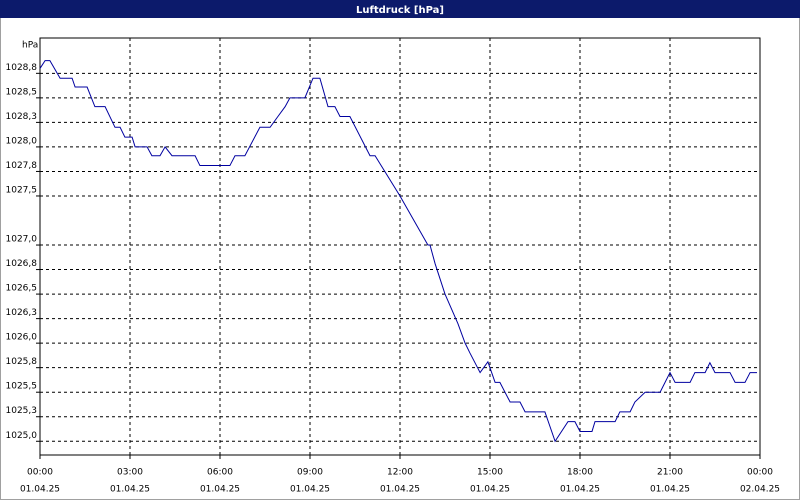 The image size is (800, 500). Describe the element at coordinates (22, 411) in the screenshot. I see `y-tick-label: 1025,3` at that location.